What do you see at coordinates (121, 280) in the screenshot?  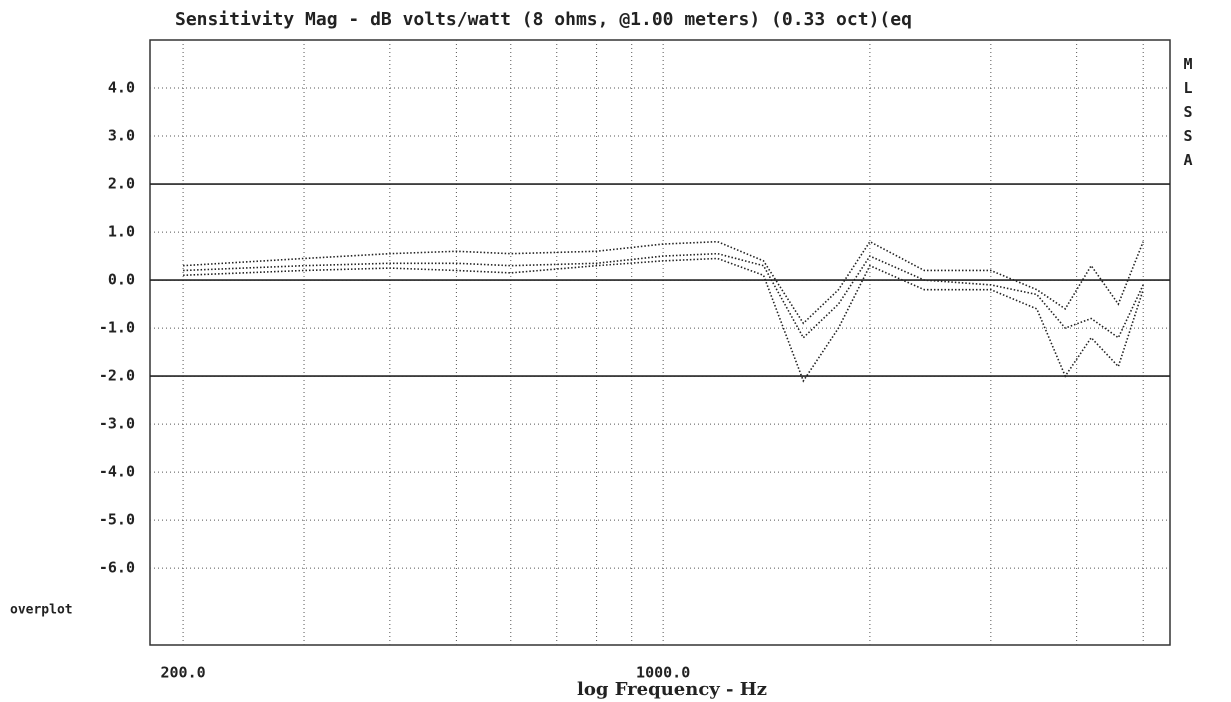 I see `y-tick-label: 0.0` at bounding box center [121, 280].